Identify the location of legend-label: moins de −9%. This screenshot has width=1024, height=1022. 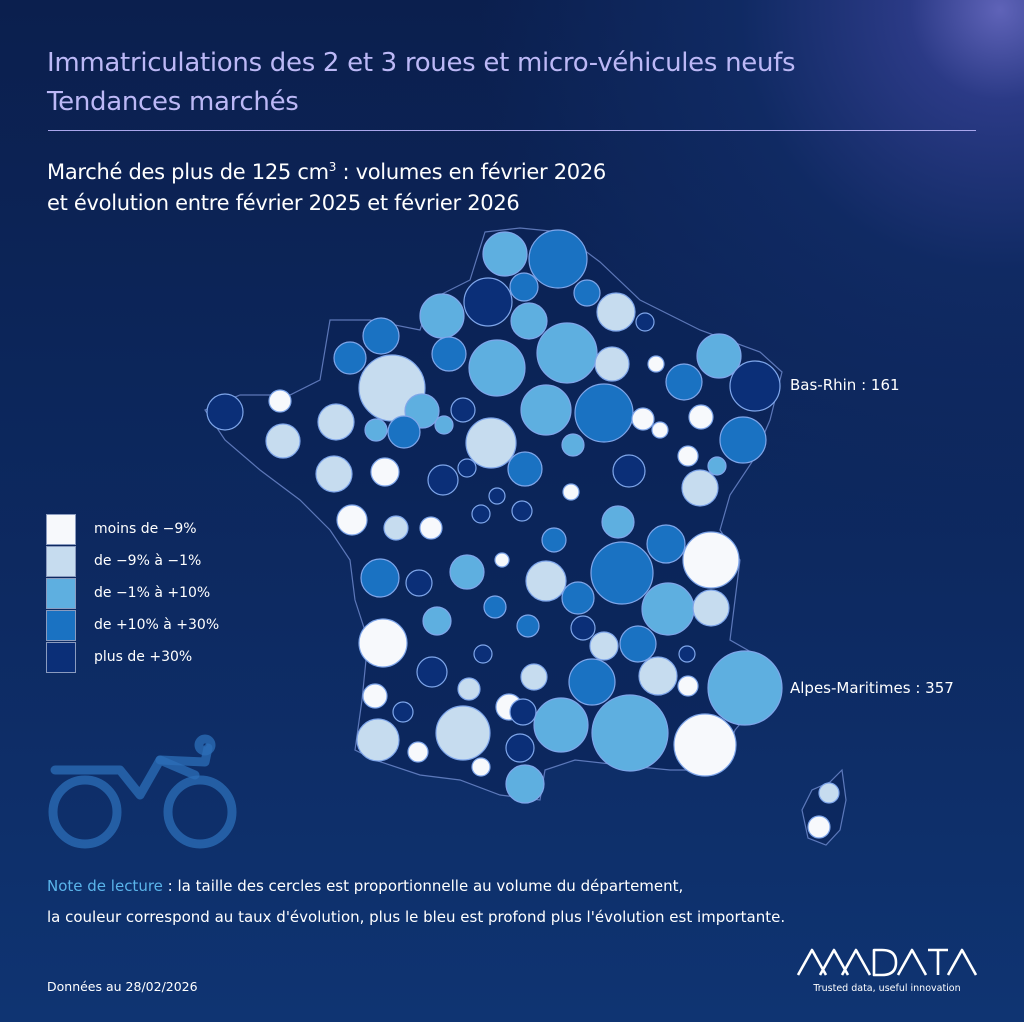
(145, 529).